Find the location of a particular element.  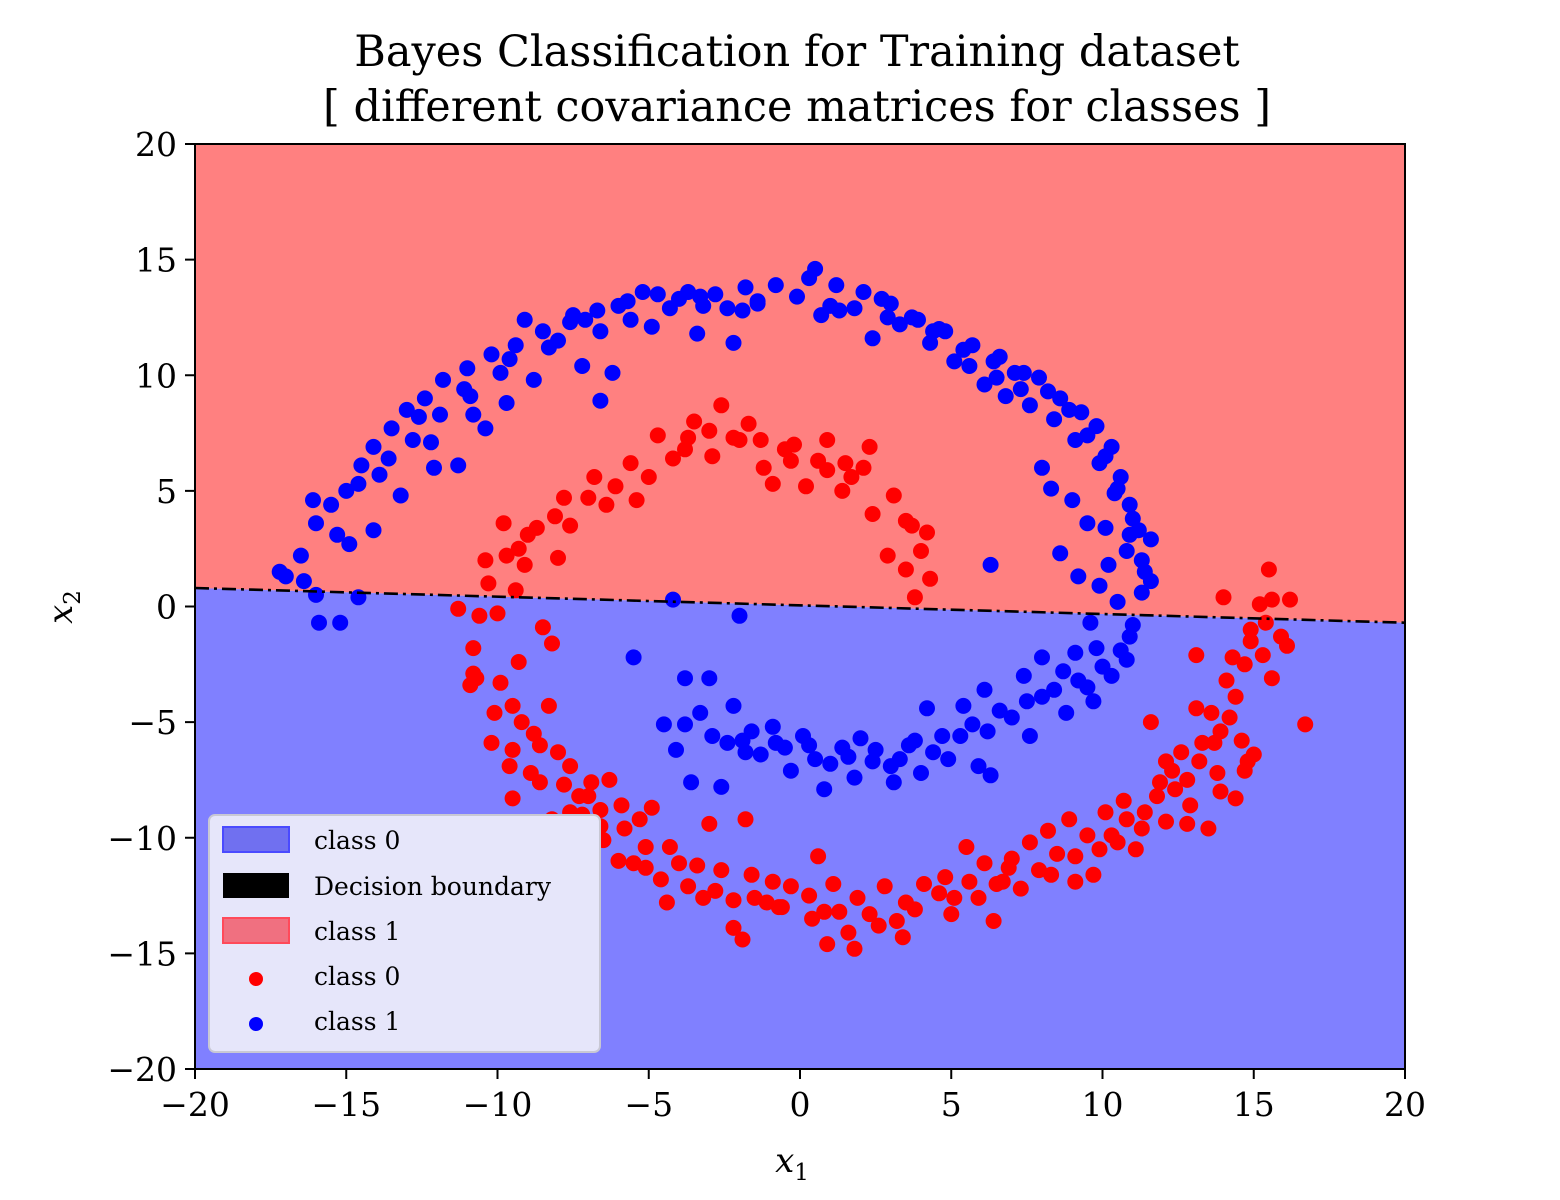

x-tick-label-7: 15 is located at coordinates (1254, 1104).